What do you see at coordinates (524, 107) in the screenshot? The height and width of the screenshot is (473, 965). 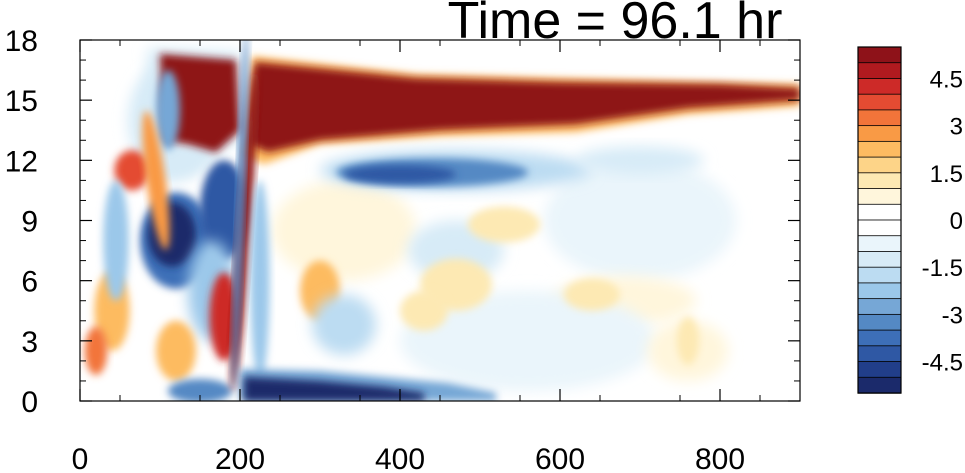 I see `upper-layer-core` at bounding box center [524, 107].